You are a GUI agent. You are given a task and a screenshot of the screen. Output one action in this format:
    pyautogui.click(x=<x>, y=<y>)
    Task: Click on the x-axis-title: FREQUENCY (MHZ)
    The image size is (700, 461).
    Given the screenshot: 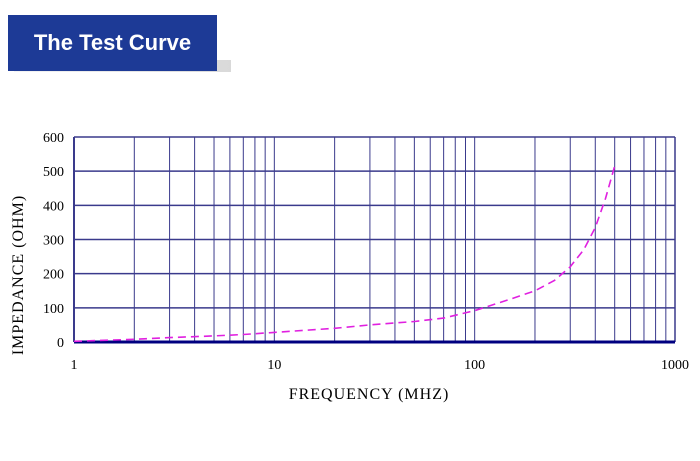 What is the action you would take?
    pyautogui.click(x=369, y=394)
    